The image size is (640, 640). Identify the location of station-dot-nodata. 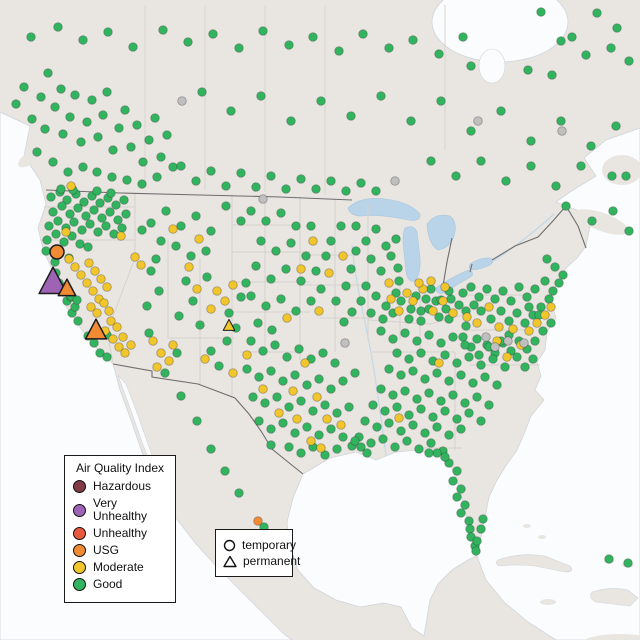
(263, 199).